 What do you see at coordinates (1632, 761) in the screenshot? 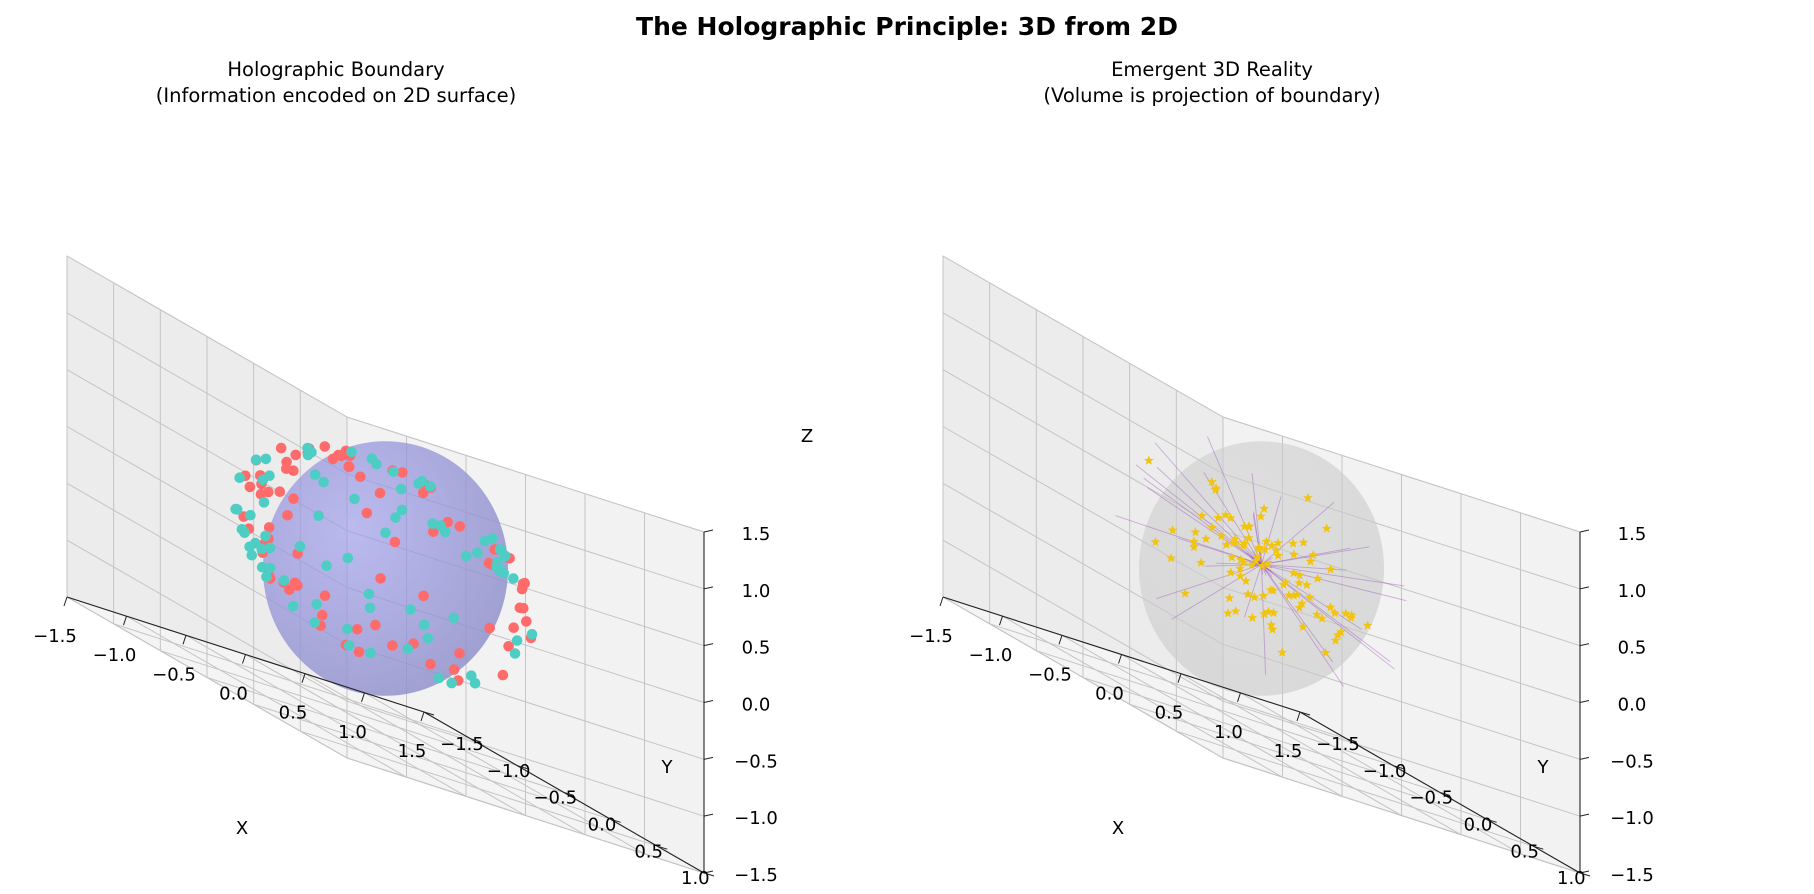
I see `z-tick-label: −0.5` at bounding box center [1632, 761].